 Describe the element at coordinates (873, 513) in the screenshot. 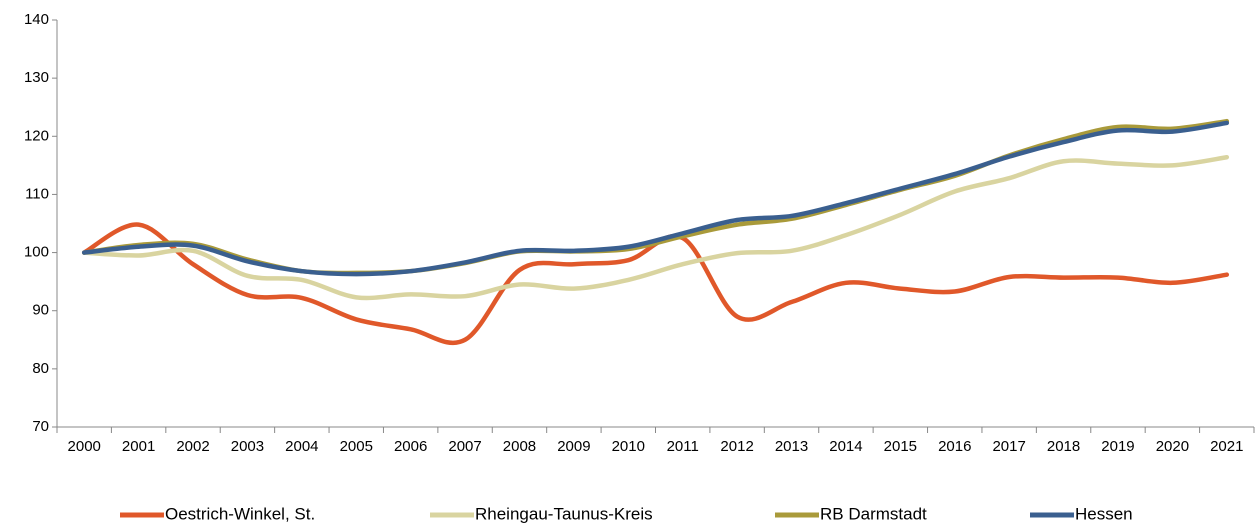

I see `legend-label: RB Darmstadt` at that location.